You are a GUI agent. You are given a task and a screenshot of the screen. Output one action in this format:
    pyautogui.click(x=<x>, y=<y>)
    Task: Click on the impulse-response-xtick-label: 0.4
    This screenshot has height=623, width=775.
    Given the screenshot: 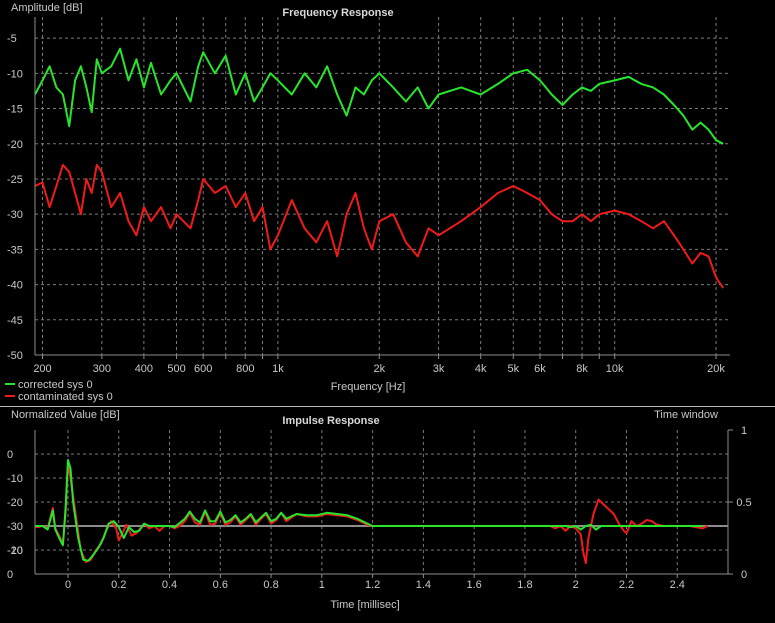 What is the action you would take?
    pyautogui.click(x=169, y=585)
    